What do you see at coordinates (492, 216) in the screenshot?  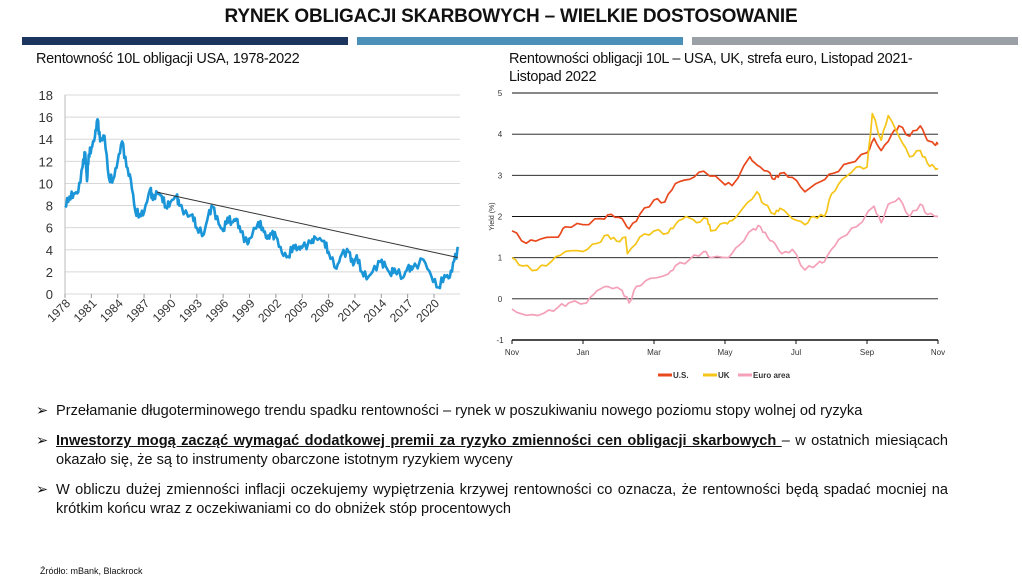 I see `y-axis-label: Yield (%)` at bounding box center [492, 216].